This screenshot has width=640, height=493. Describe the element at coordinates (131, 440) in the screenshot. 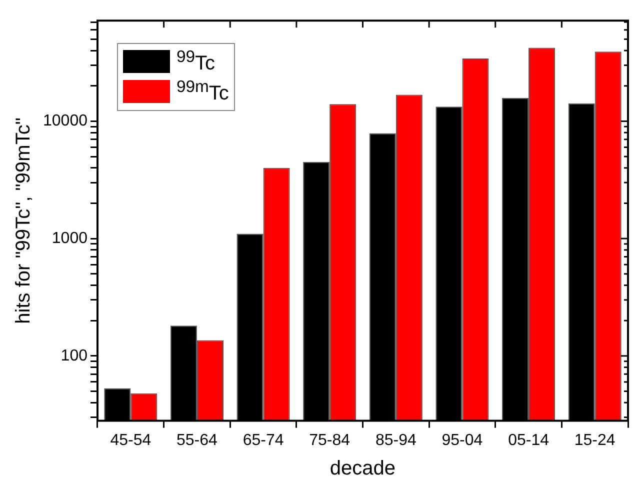

I see `x-tick-label: 45-54` at that location.